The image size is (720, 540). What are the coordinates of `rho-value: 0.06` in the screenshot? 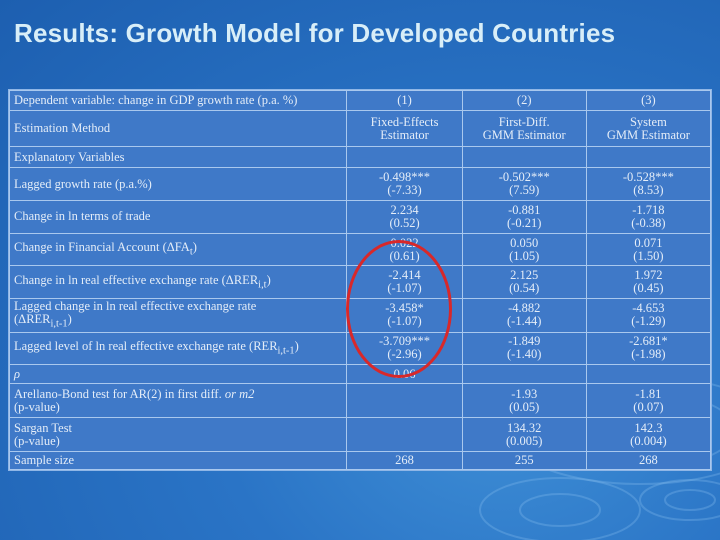 It's located at (404, 374).